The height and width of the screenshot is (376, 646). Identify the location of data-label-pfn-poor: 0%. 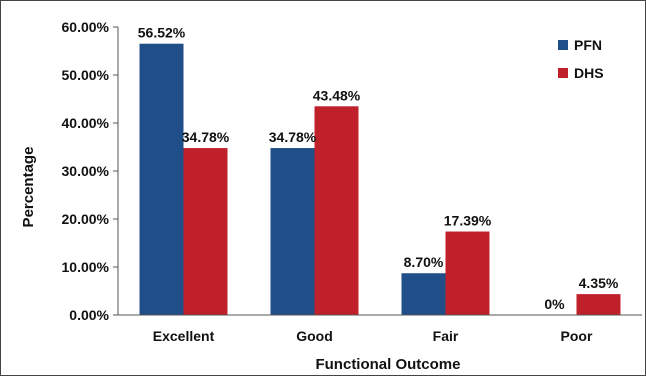
(554, 304).